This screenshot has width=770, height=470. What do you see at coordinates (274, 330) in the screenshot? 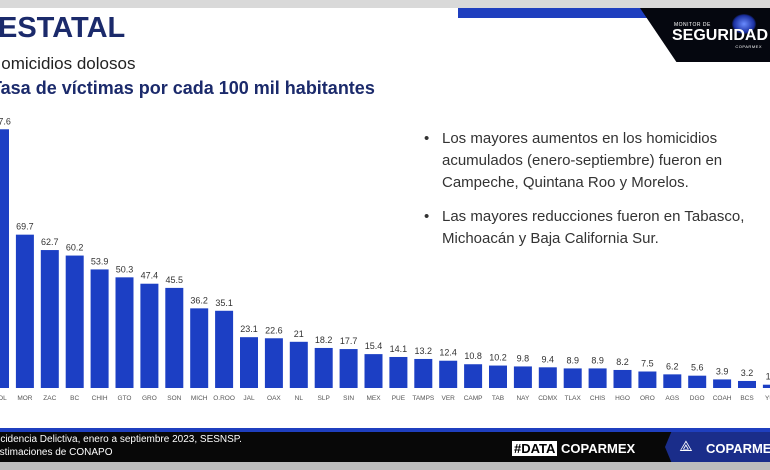
I see `data-label: 22.6` at bounding box center [274, 330].